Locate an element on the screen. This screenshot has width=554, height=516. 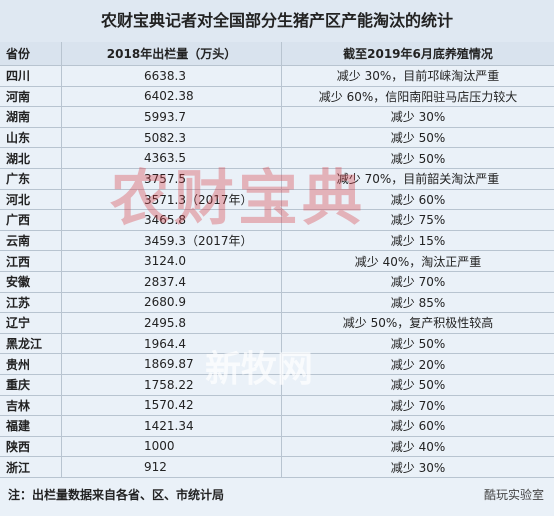
table-row: 贵州 1869.87 减少 20% is located at coordinates (277, 364).